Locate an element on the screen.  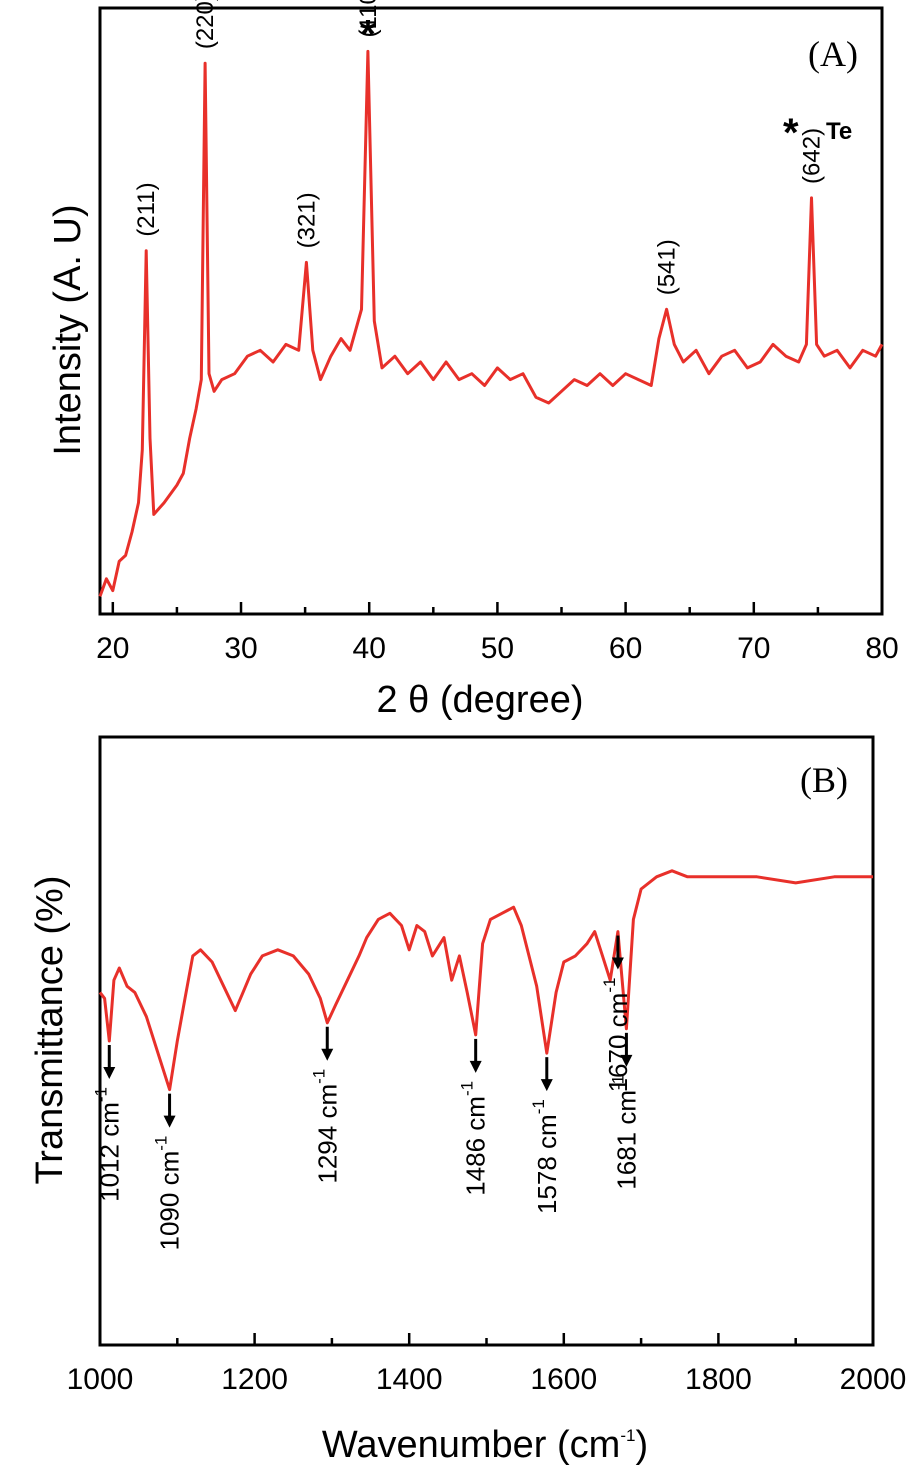
band-label: 1294 cm-1 is located at coordinates (325, 1126).